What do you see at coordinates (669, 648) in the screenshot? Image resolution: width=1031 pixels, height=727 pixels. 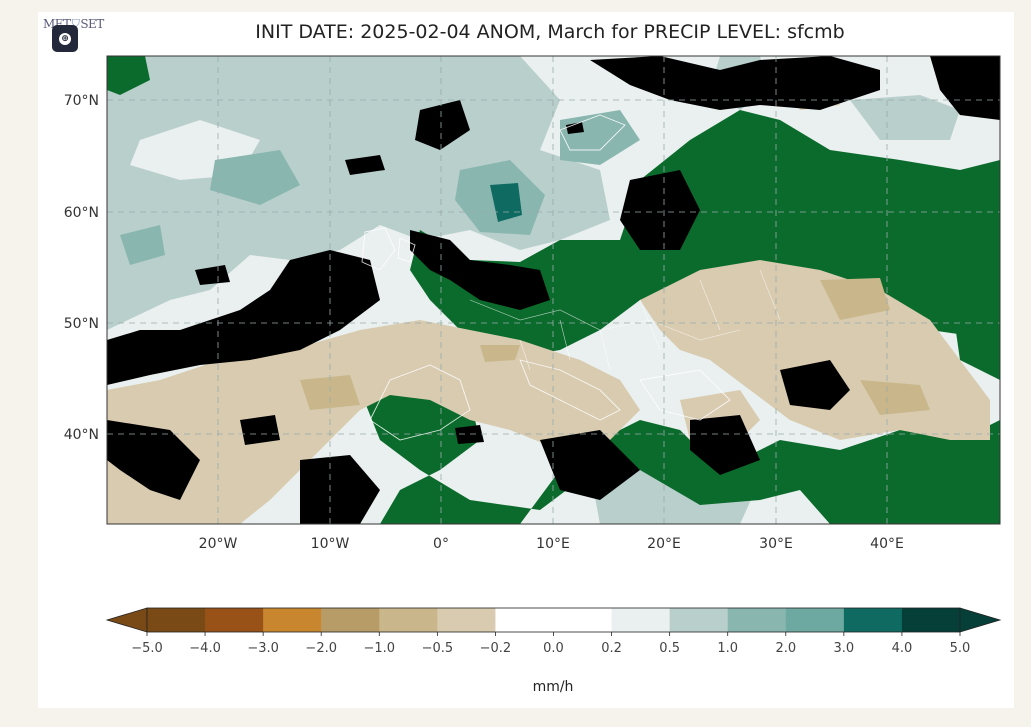 I see `colorbar-tick-label: 0.5` at bounding box center [669, 648].